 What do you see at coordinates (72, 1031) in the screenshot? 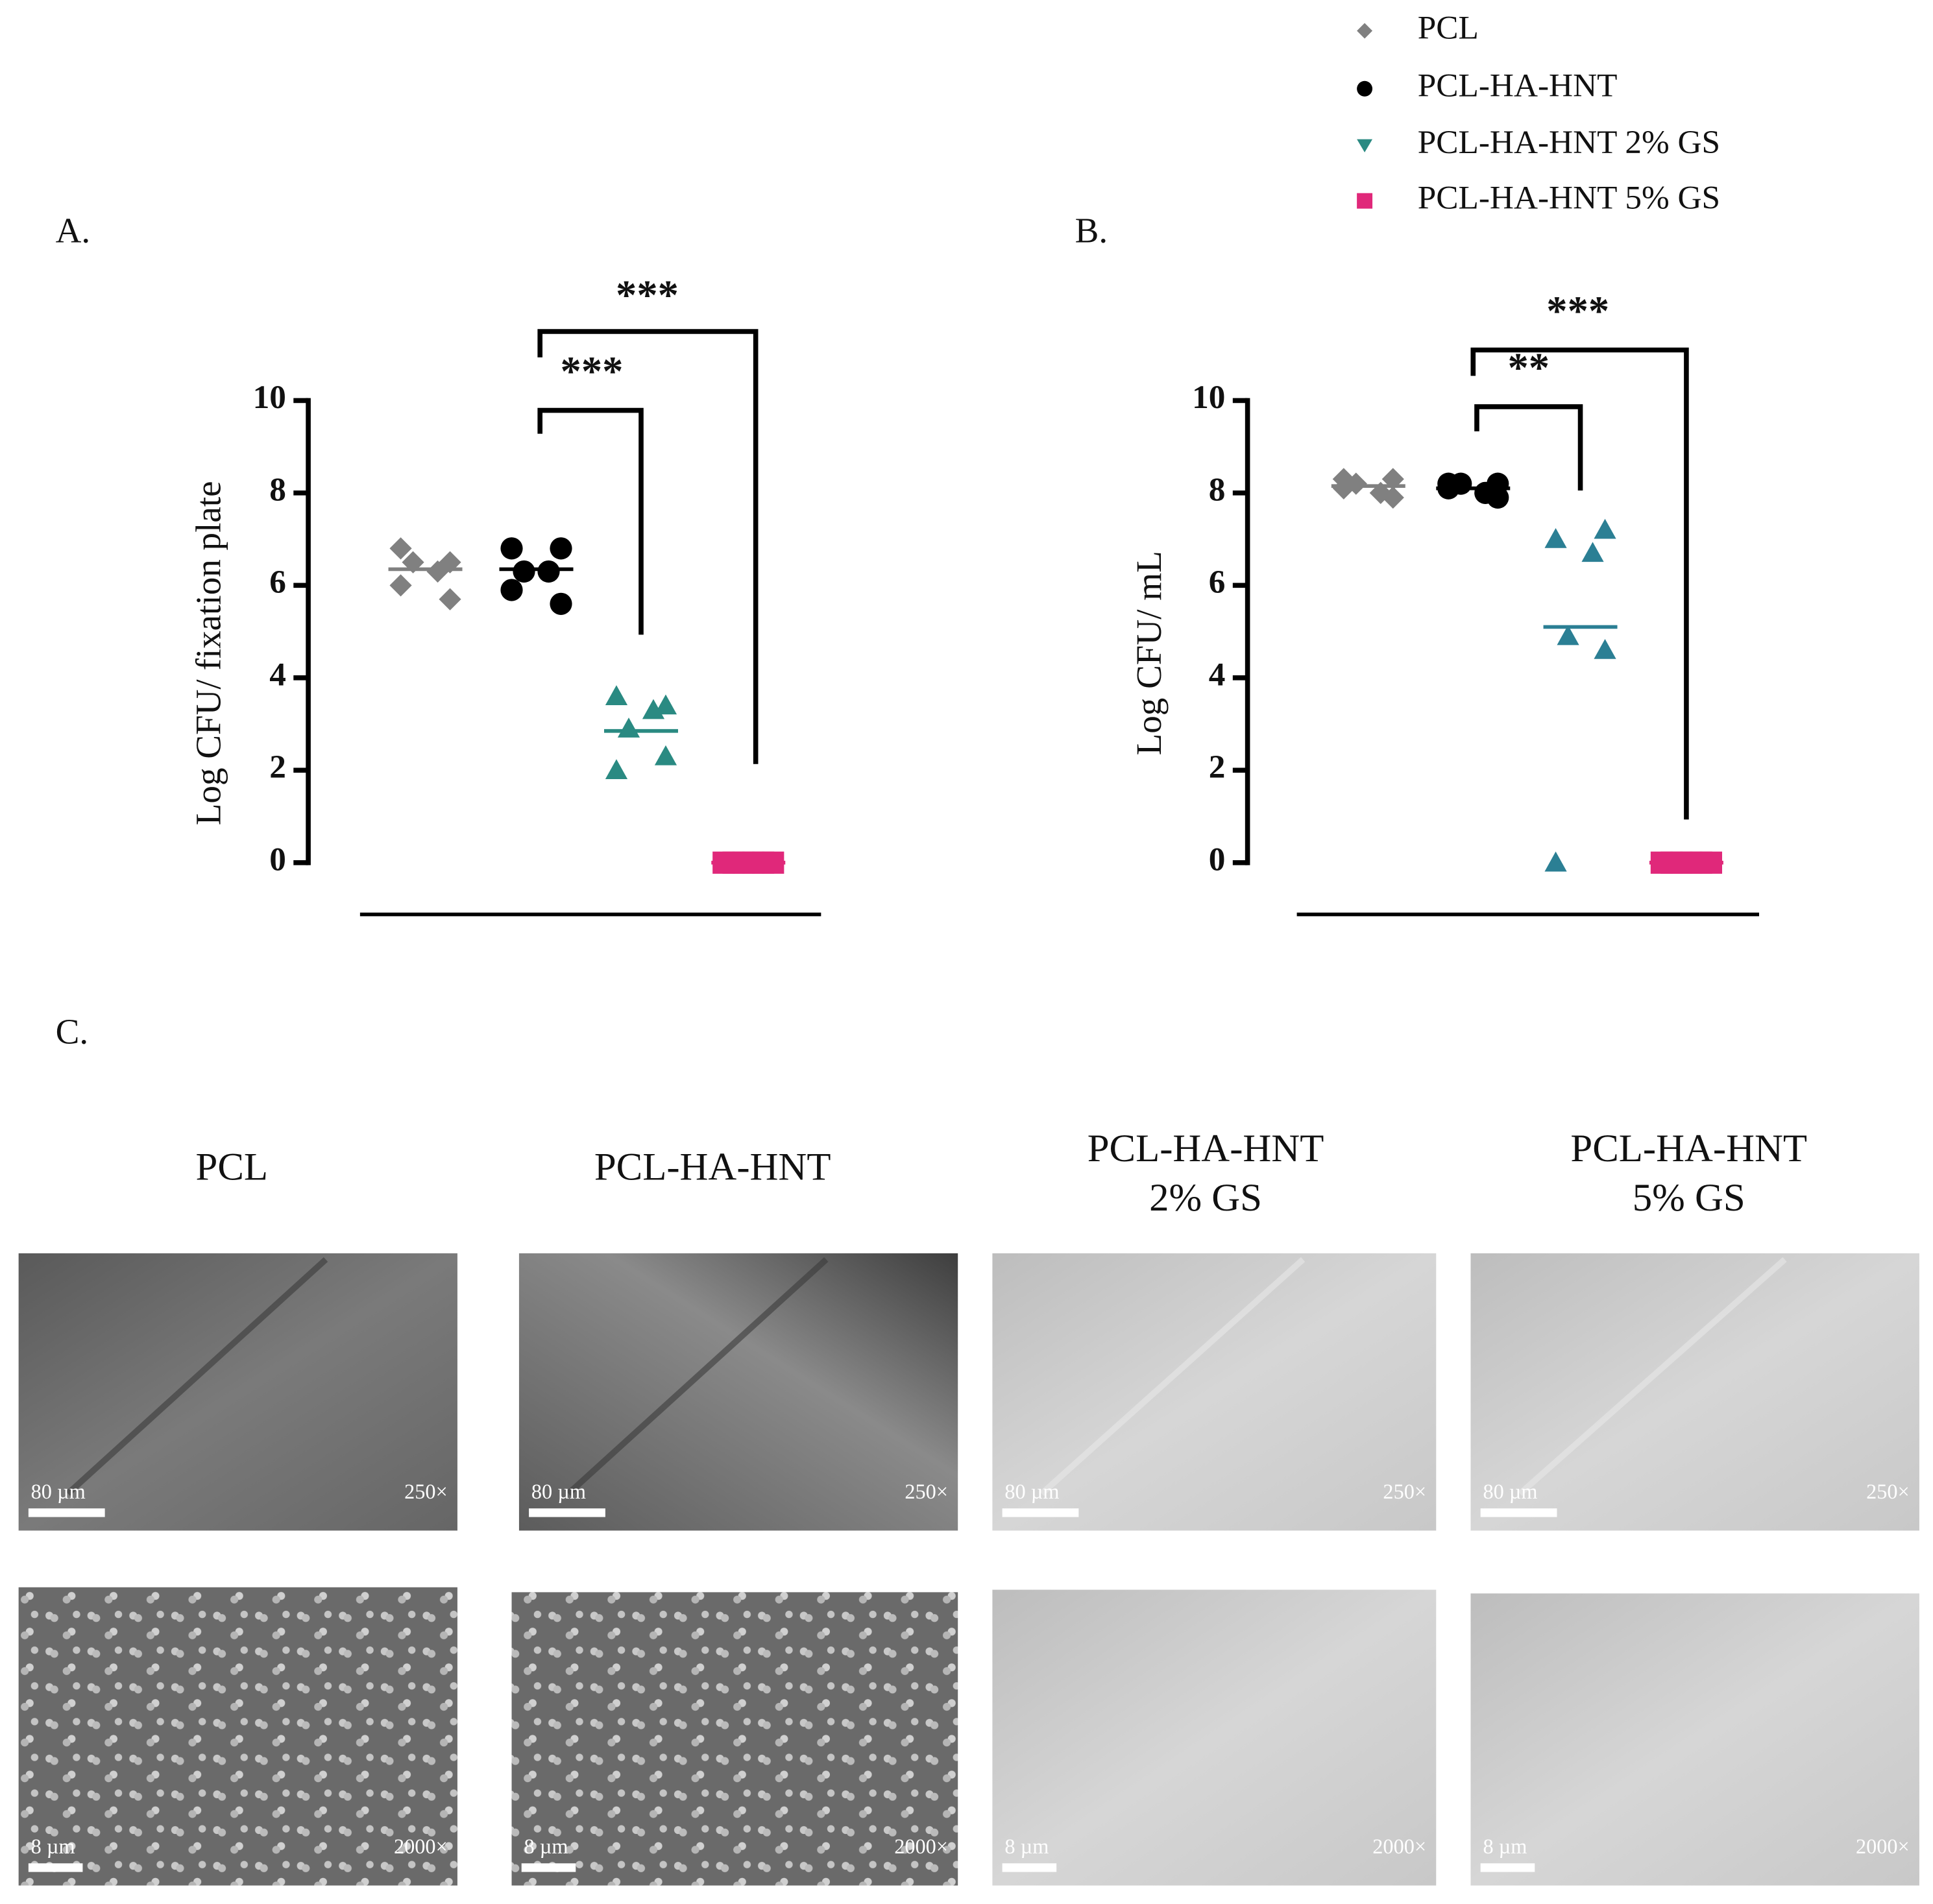
I see `panel-label: C.` at bounding box center [72, 1031].